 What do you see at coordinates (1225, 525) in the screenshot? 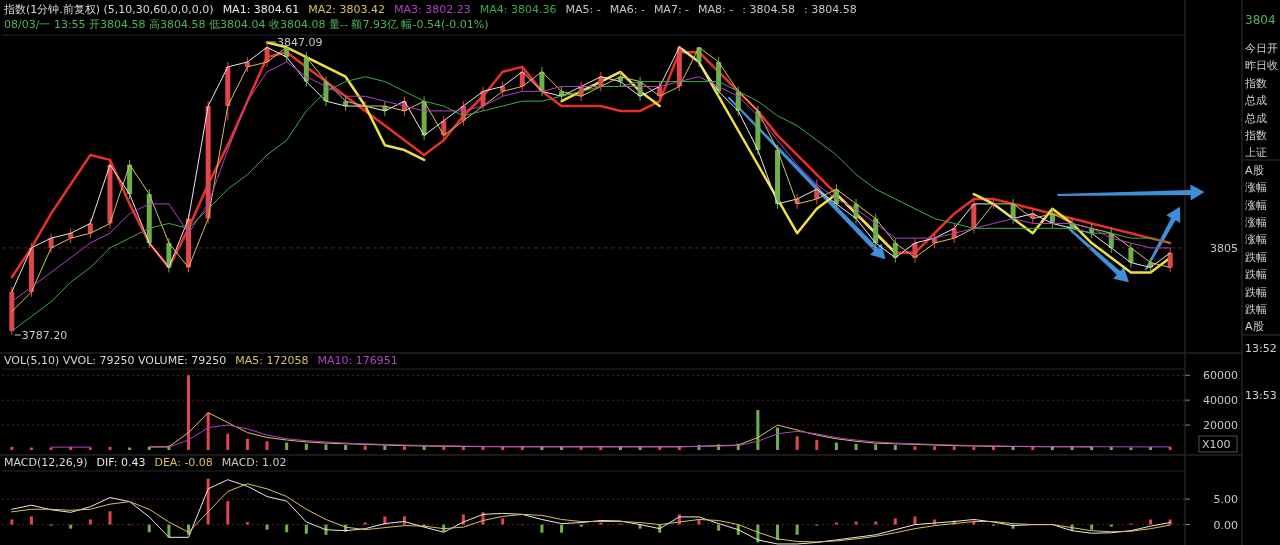
I see `y-tick-label: 0.00` at bounding box center [1225, 525].